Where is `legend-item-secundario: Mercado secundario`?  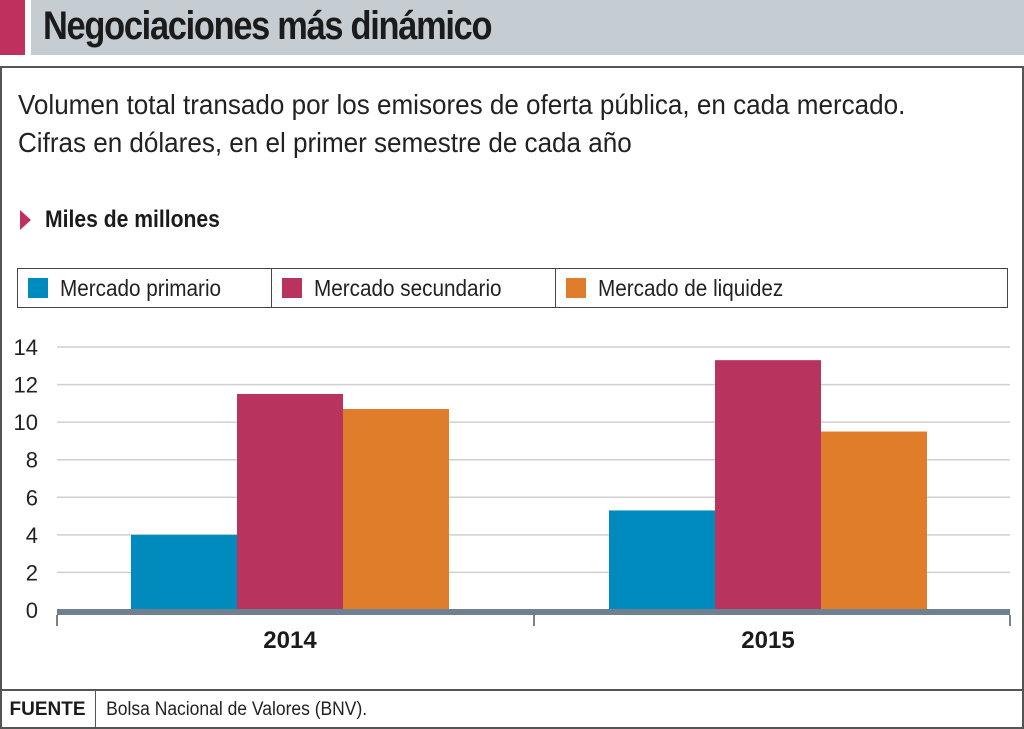 legend-item-secundario: Mercado secundario is located at coordinates (414, 288).